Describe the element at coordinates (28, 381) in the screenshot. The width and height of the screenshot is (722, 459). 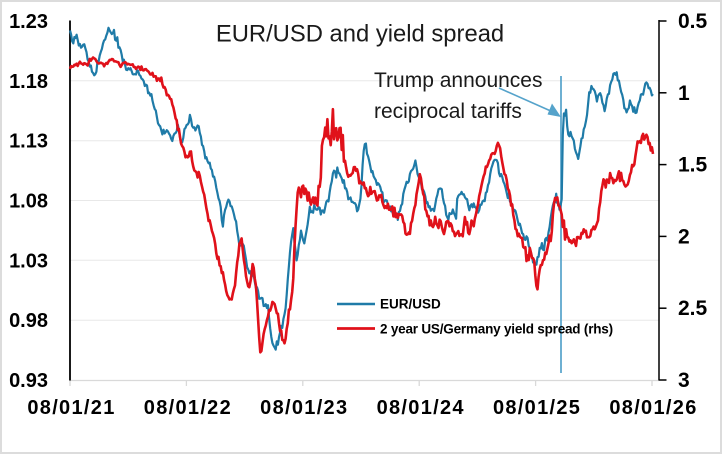
I see `svg-text: 0.93` at that location.